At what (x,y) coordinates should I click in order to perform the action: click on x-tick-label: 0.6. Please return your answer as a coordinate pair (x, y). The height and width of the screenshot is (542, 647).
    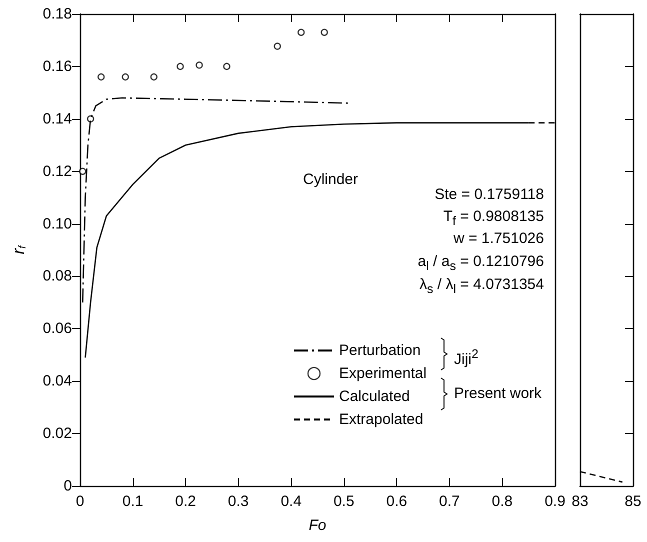
    Looking at the image, I should click on (397, 501).